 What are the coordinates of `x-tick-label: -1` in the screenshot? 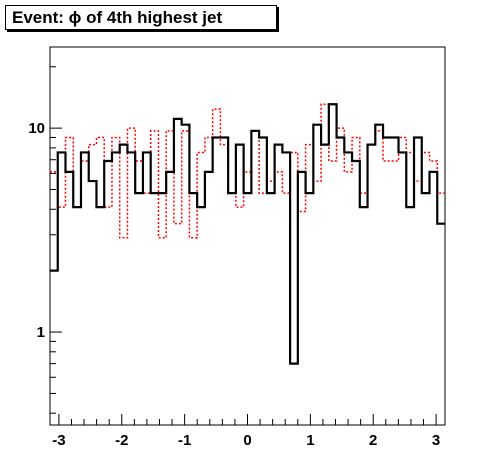 It's located at (184, 440).